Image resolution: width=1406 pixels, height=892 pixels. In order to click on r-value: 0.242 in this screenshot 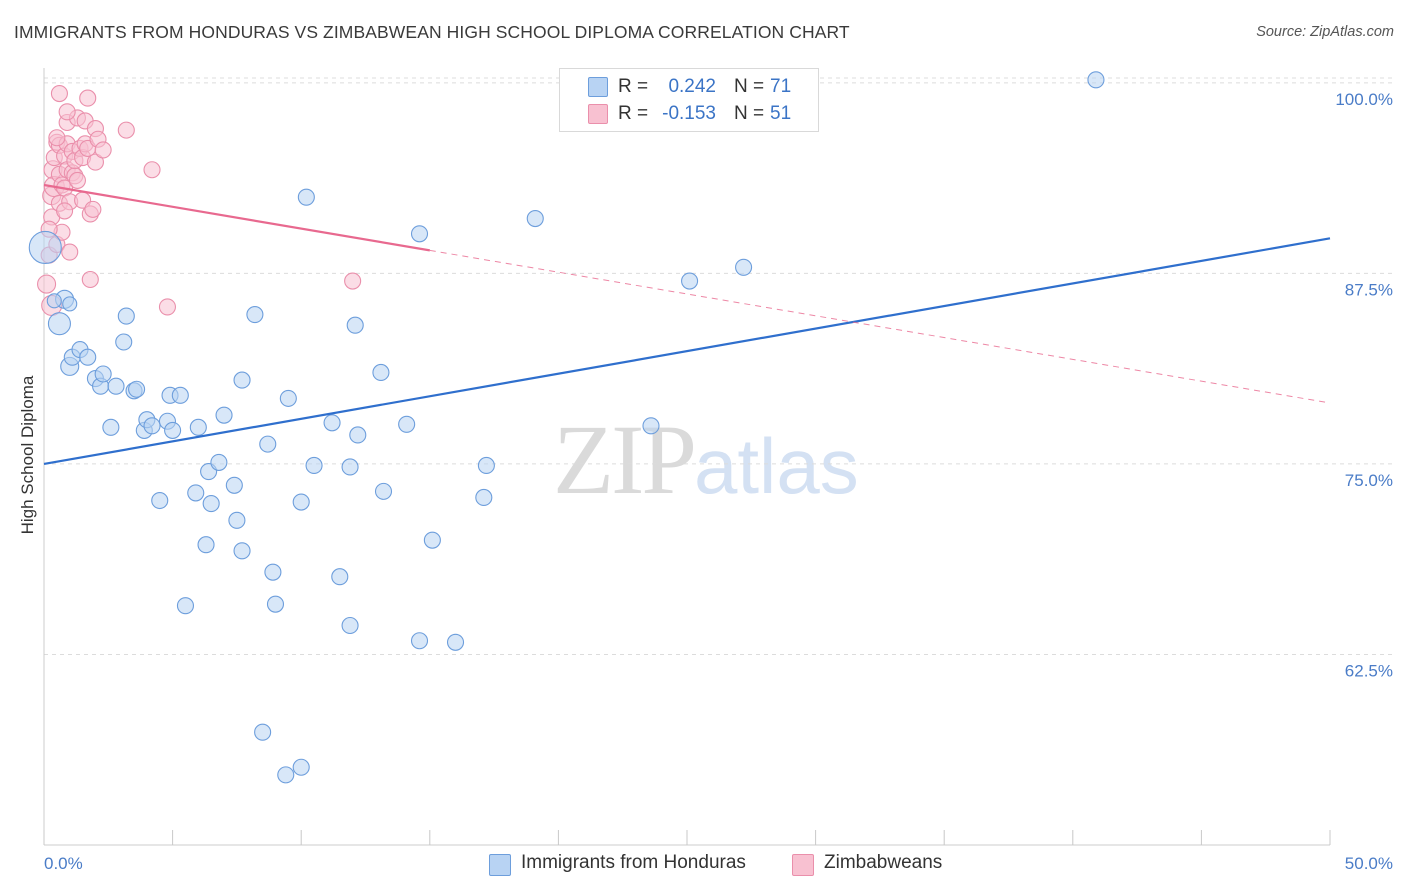, I will do `click(692, 86)`.